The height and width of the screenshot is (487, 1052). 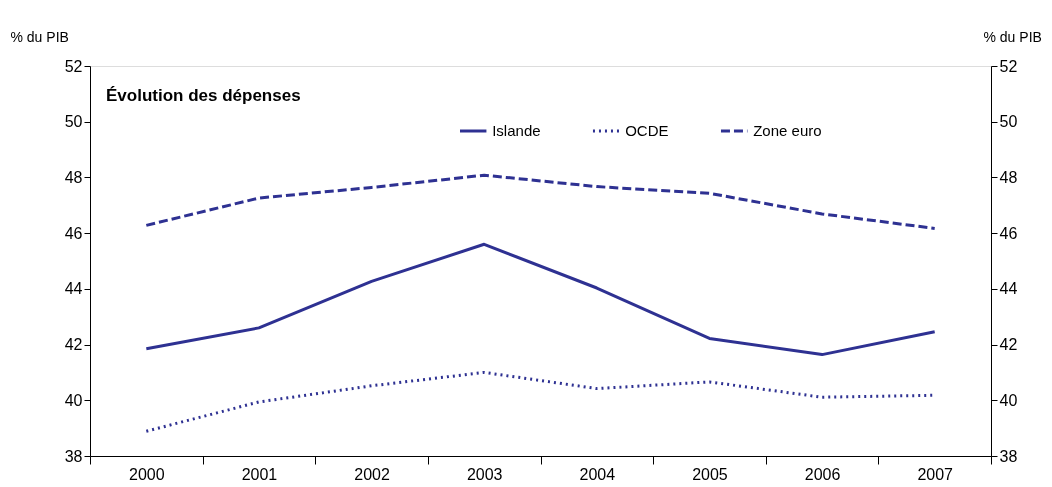 What do you see at coordinates (1008, 66) in the screenshot?
I see `y2-tick-label: 52` at bounding box center [1008, 66].